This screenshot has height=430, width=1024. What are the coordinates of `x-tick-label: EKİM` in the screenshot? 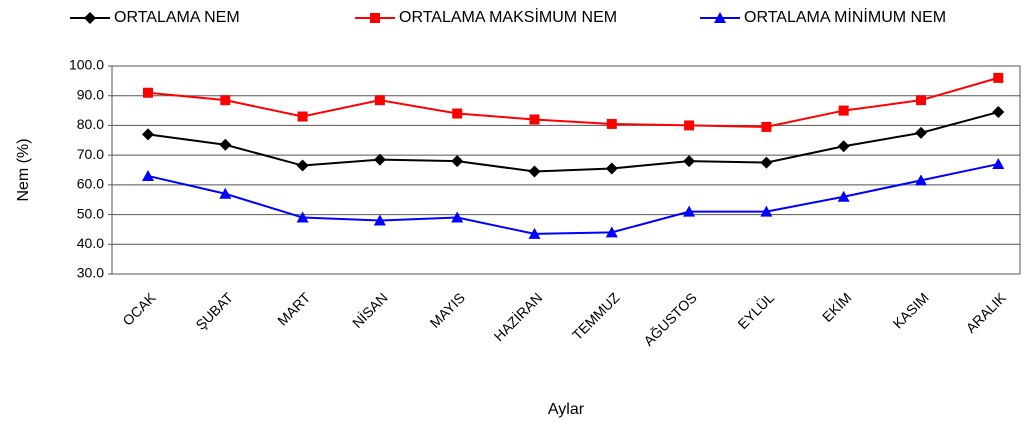 It's located at (836, 307).